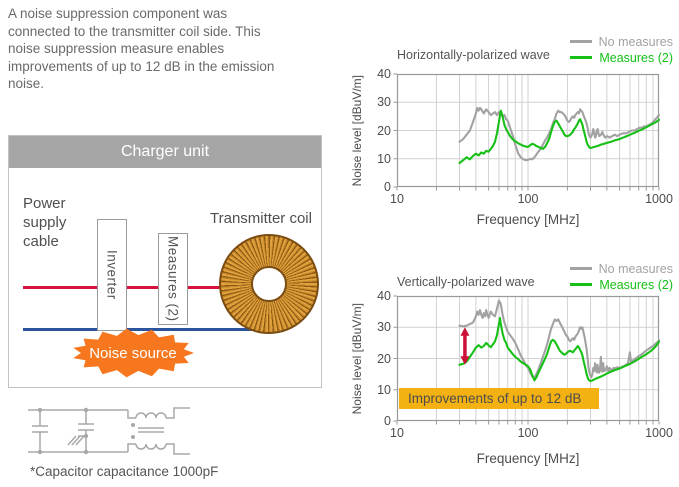 This screenshot has height=487, width=679. I want to click on charger-header: Charger unit, so click(165, 152).